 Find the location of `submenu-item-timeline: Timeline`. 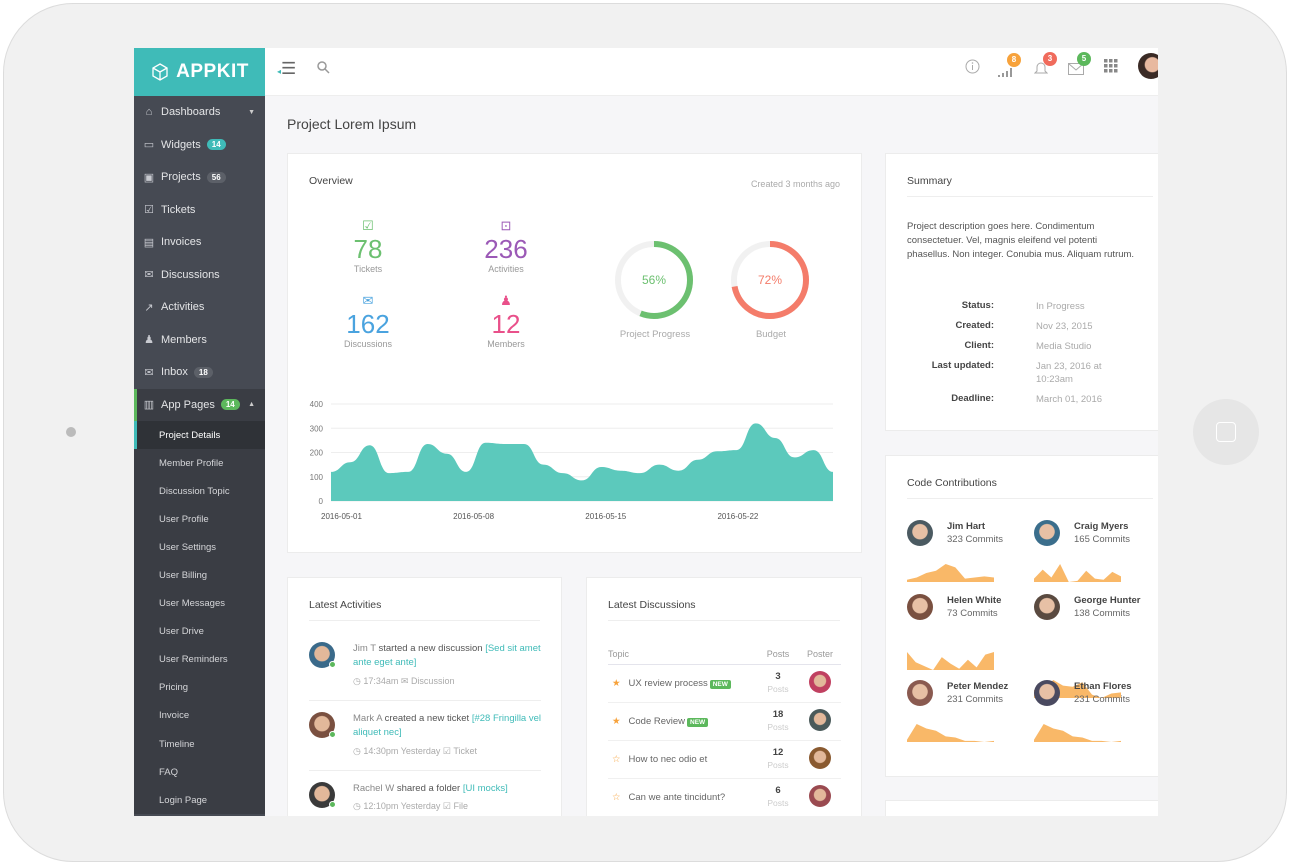

submenu-item-timeline: Timeline is located at coordinates (177, 744).